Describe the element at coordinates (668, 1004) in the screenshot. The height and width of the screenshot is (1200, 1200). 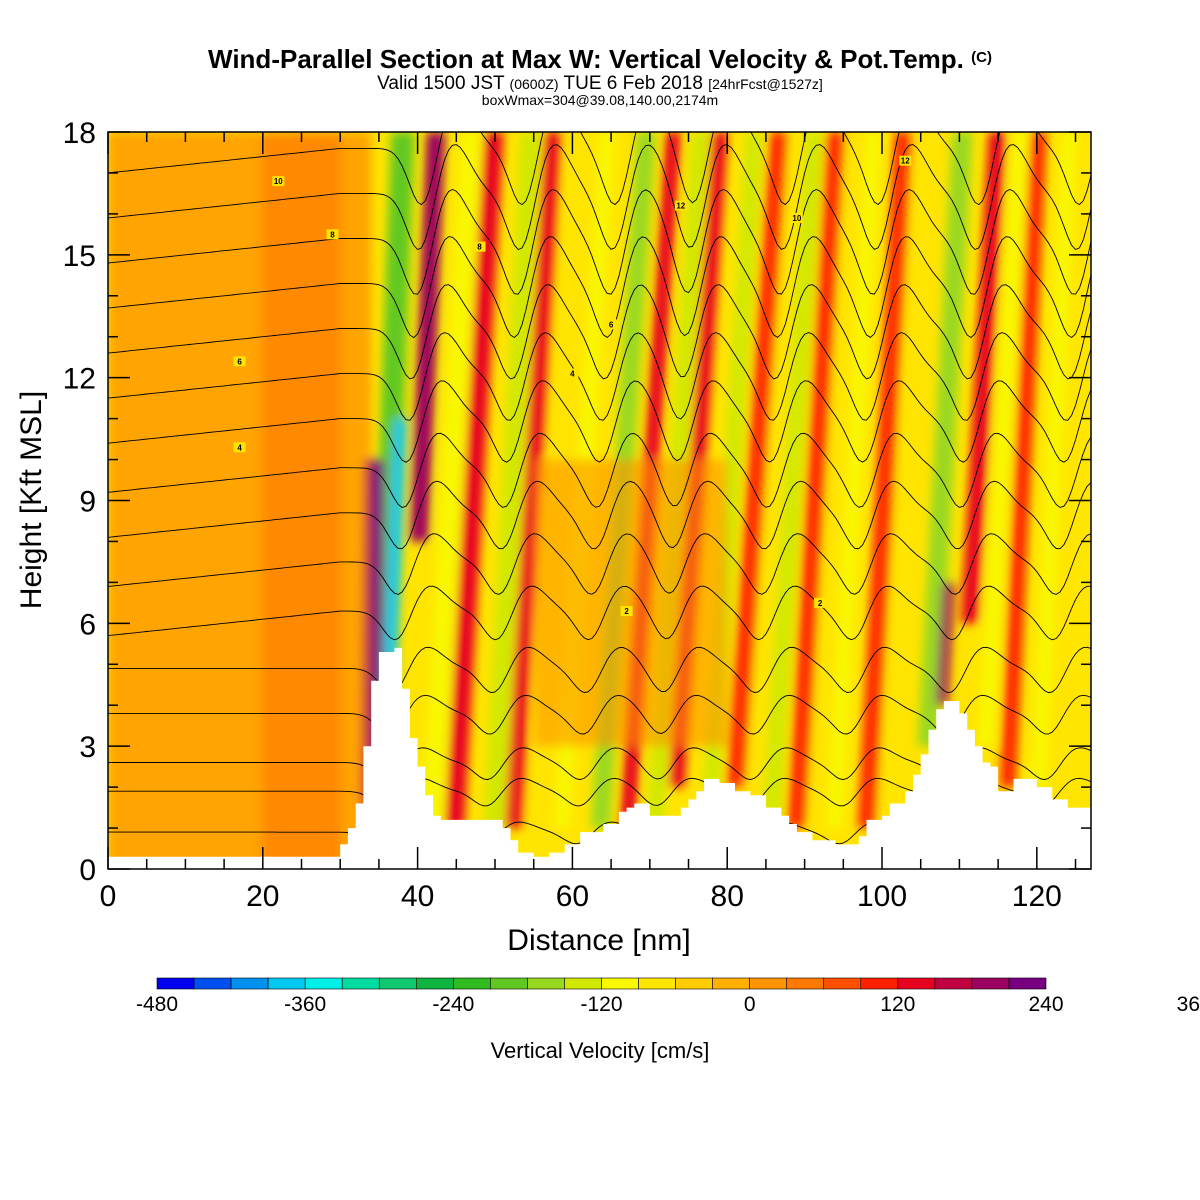
I see `colorbar-tick-labels: -480 -360 -240 -120 0 120 240 360` at that location.